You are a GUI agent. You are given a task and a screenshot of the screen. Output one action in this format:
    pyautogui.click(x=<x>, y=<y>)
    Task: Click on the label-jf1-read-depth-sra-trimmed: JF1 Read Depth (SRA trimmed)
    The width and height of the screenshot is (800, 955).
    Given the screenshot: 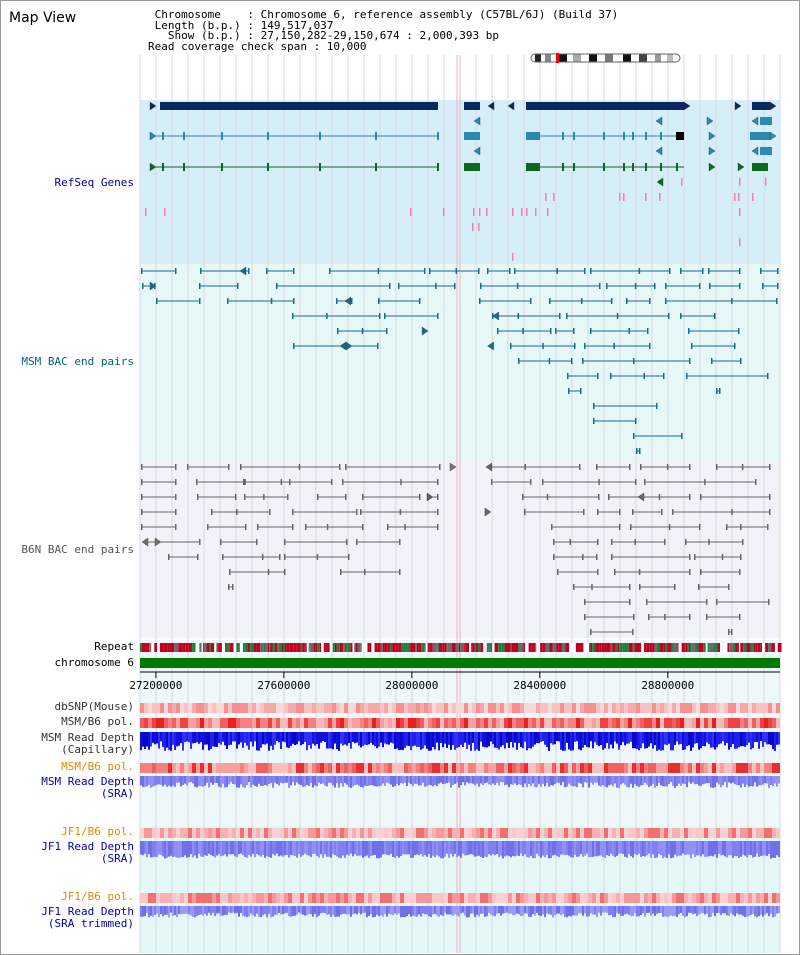 What is the action you would take?
    pyautogui.click(x=69, y=918)
    